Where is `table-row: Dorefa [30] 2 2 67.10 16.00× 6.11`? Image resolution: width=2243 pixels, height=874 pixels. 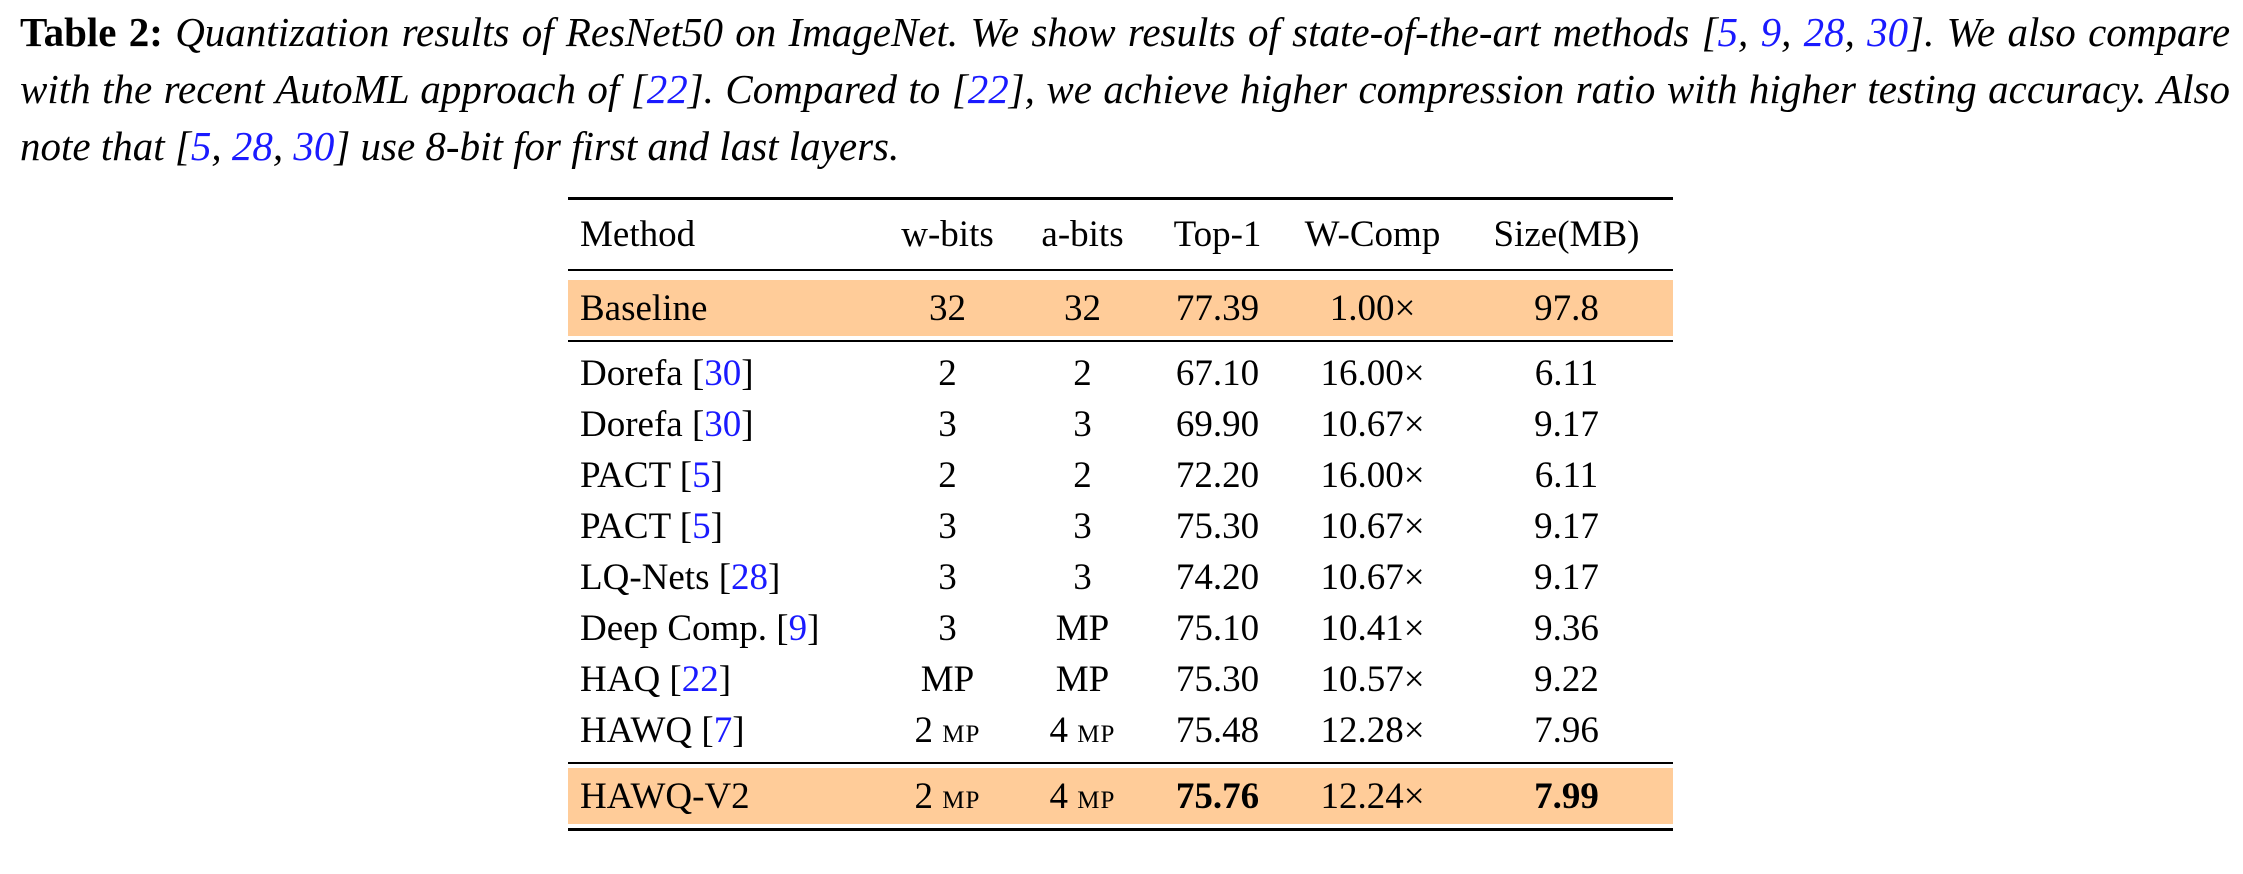 table-row: Dorefa [30] 2 2 67.10 16.00× 6.11 is located at coordinates (1120, 373).